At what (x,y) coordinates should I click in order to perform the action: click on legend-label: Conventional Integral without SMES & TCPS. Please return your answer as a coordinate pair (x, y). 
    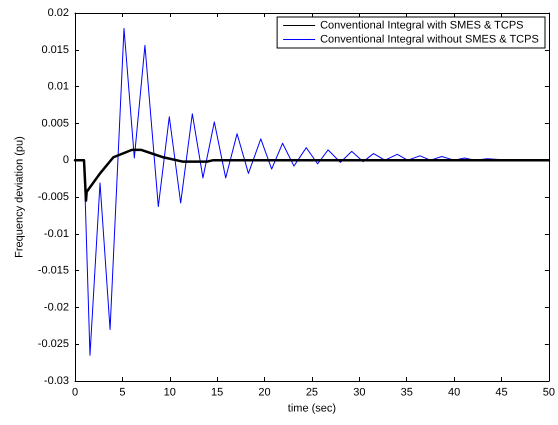
    Looking at the image, I should click on (429, 40).